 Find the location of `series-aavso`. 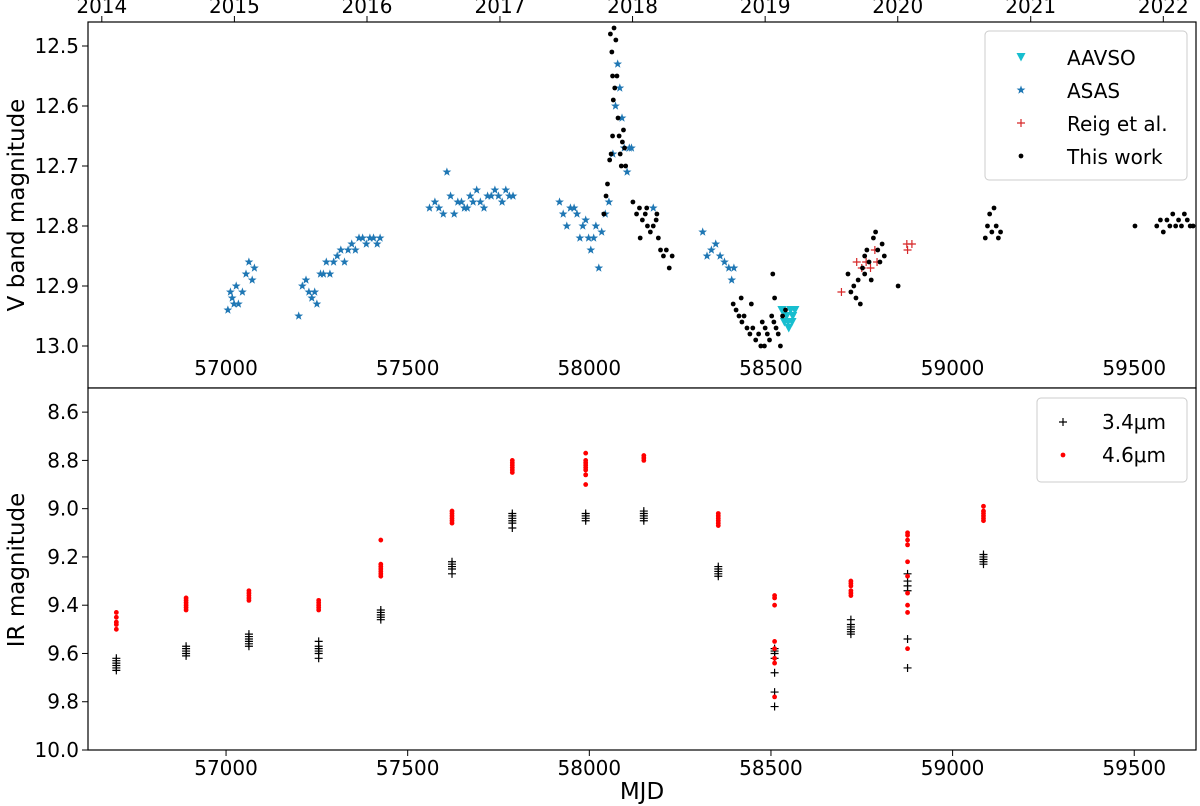

series-aavso is located at coordinates (788, 319).